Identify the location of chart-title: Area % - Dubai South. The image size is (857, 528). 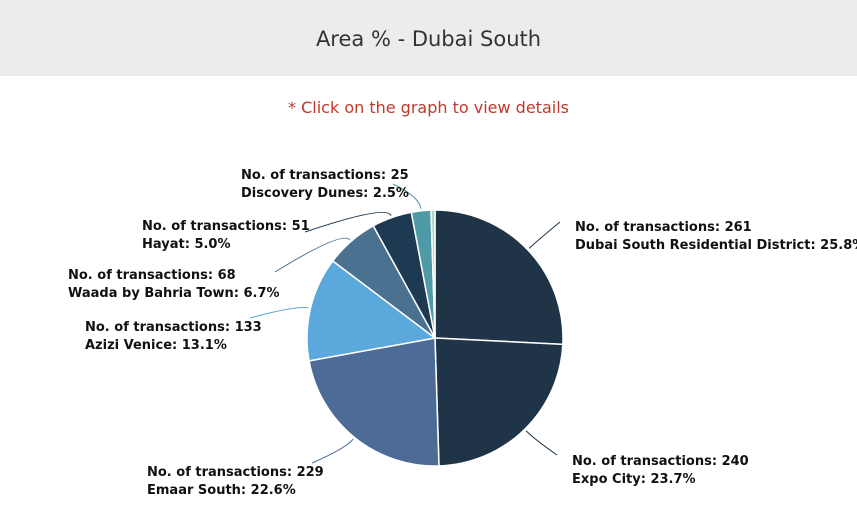
(428, 39).